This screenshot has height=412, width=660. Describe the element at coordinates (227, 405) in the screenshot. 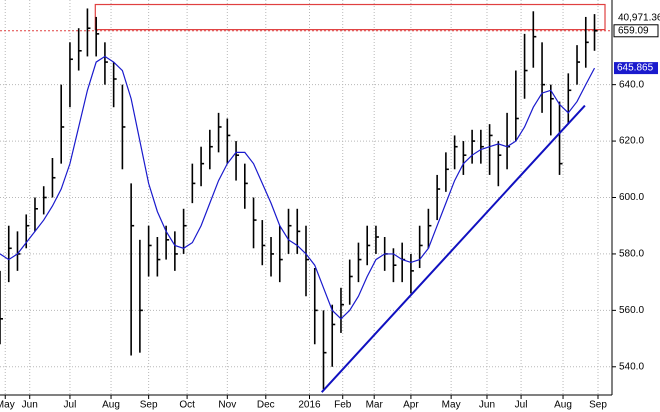

I see `x-tick-label: Nov` at that location.